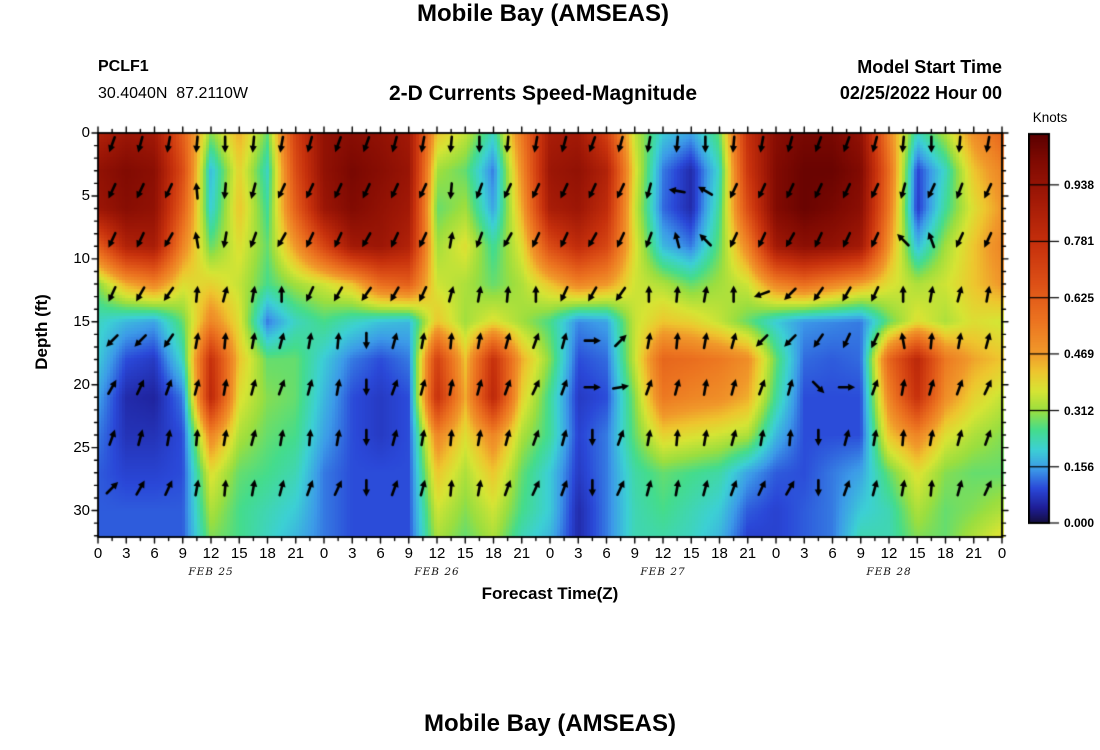 Image resolution: width=1100 pixels, height=750 pixels. Describe the element at coordinates (1079, 353) in the screenshot. I see `colorbar-tick-label: 0.469` at that location.